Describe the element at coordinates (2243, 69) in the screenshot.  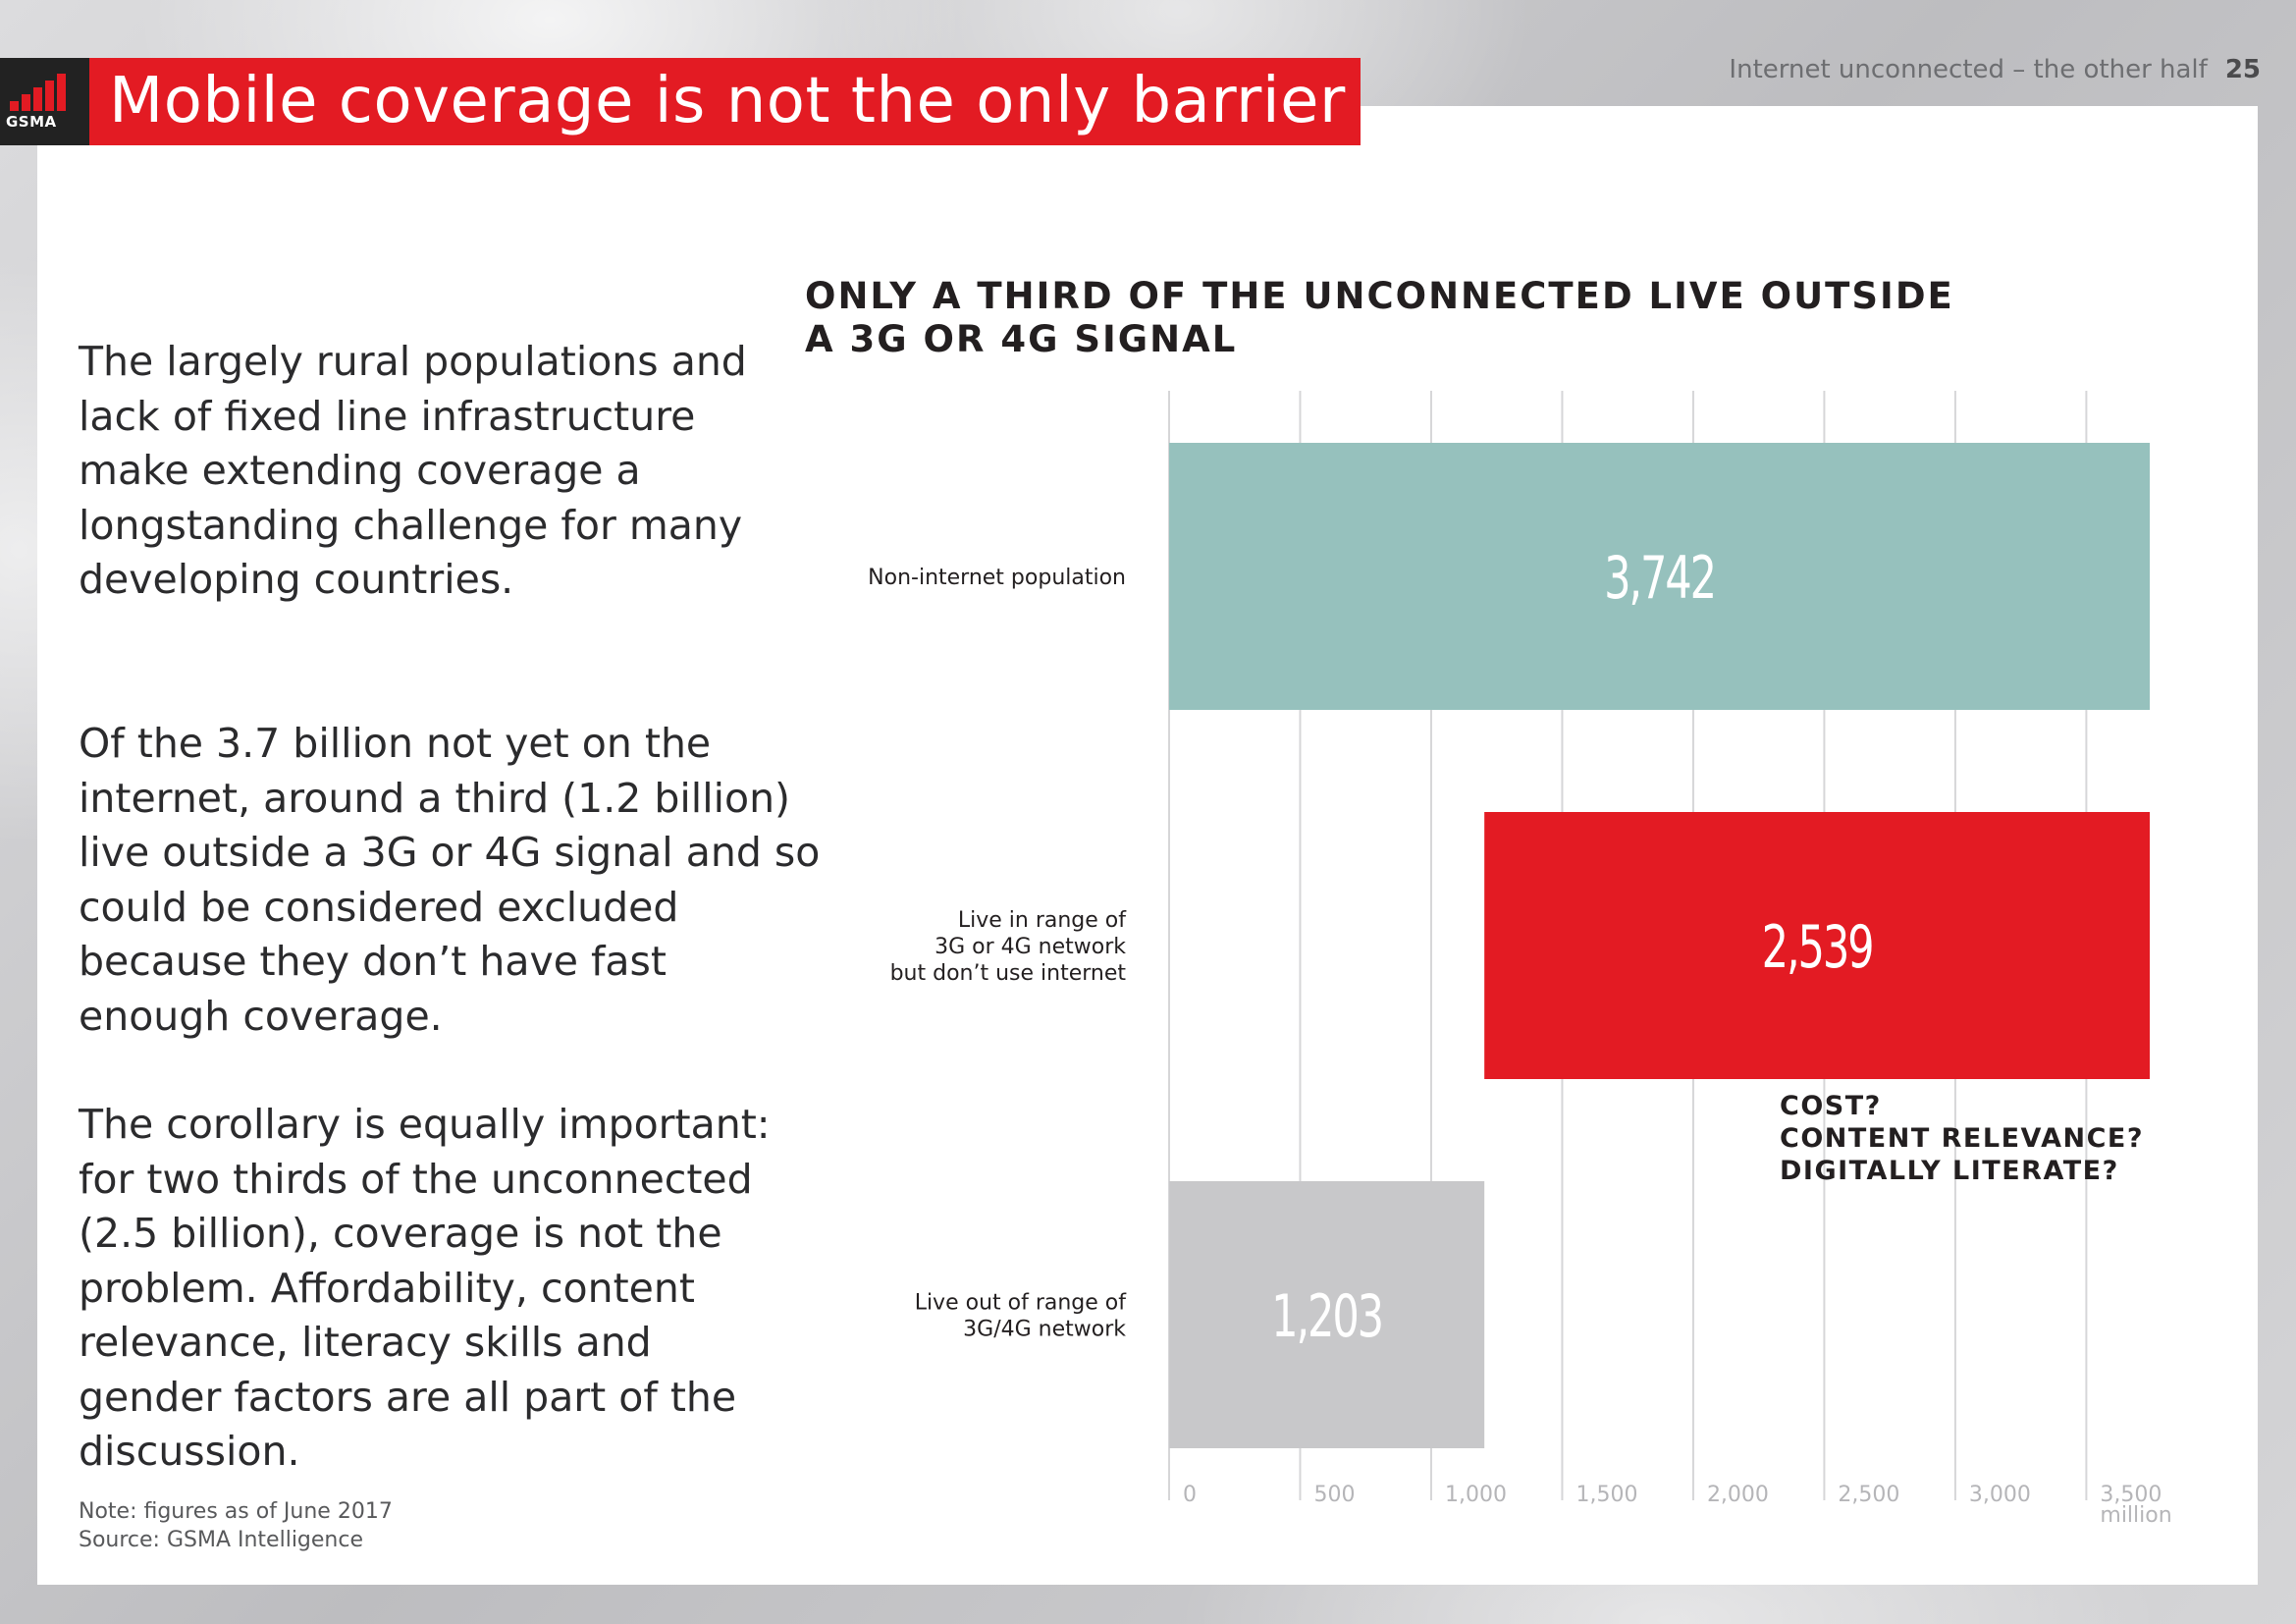
I see `page-number: 25` at that location.